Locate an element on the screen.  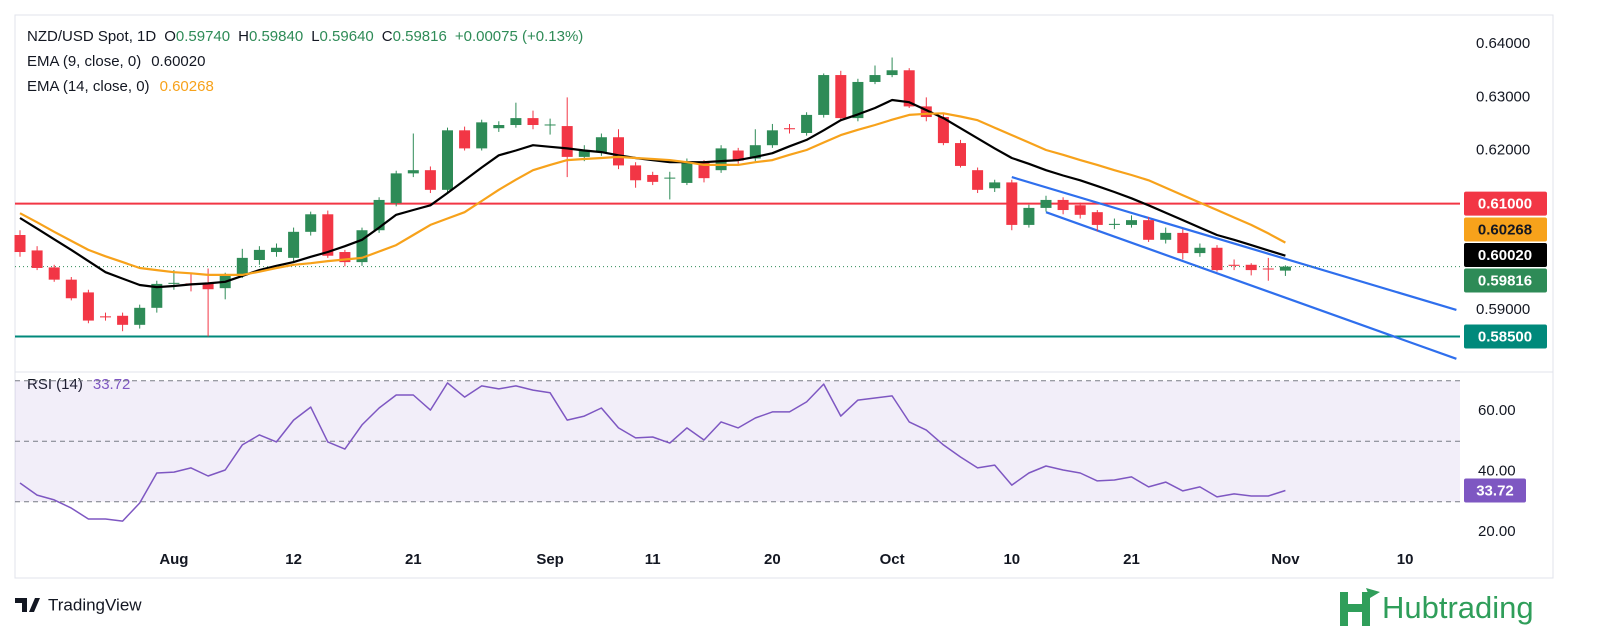
x-tick-label: 11 is located at coordinates (653, 559).